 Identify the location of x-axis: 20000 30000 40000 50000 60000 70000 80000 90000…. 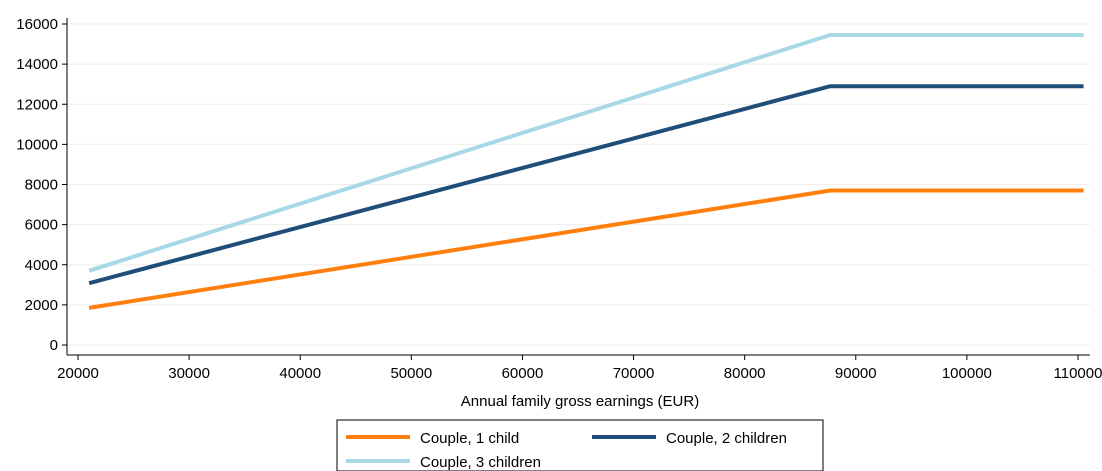
(579, 368).